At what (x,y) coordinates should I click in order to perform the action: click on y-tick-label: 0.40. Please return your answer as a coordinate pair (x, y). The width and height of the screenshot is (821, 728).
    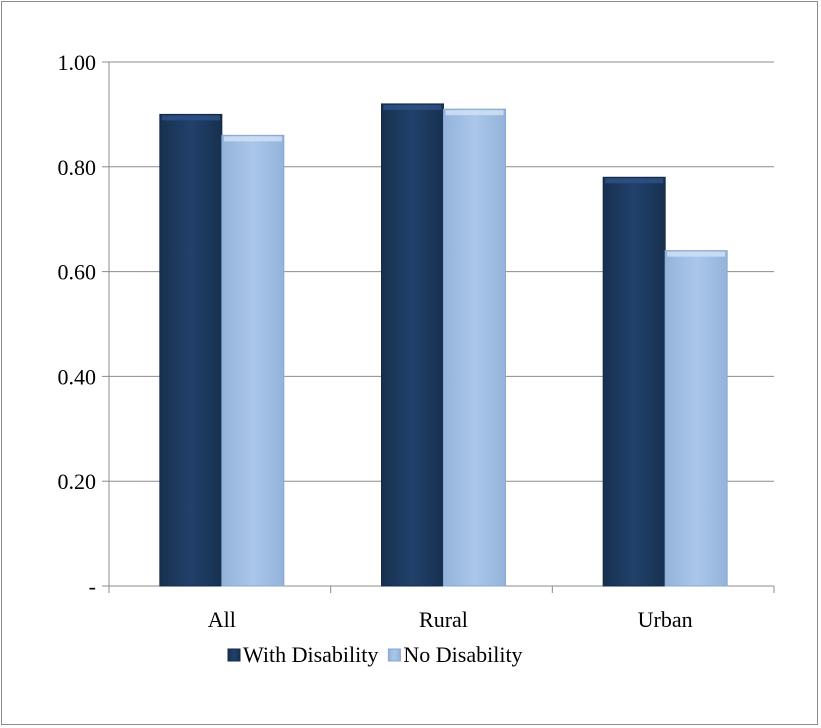
    Looking at the image, I should click on (77, 376).